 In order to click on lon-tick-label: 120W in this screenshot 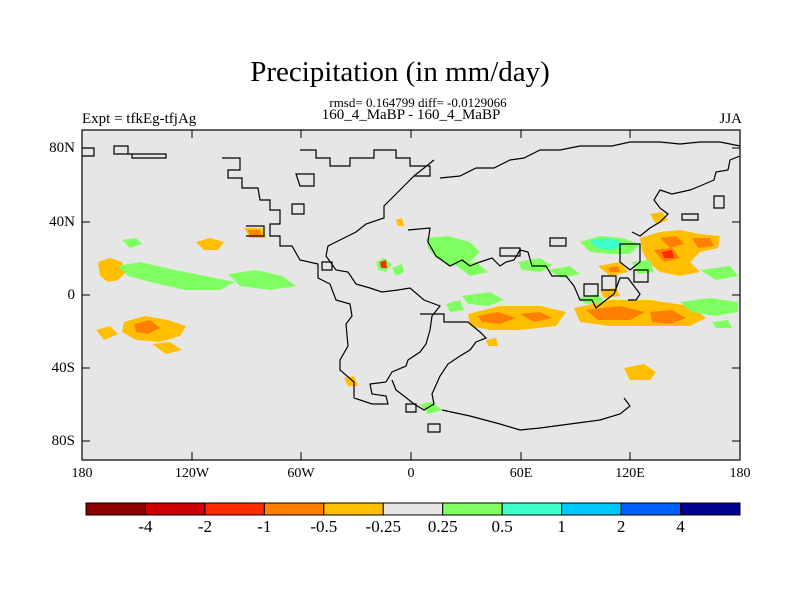, I will do `click(192, 473)`.